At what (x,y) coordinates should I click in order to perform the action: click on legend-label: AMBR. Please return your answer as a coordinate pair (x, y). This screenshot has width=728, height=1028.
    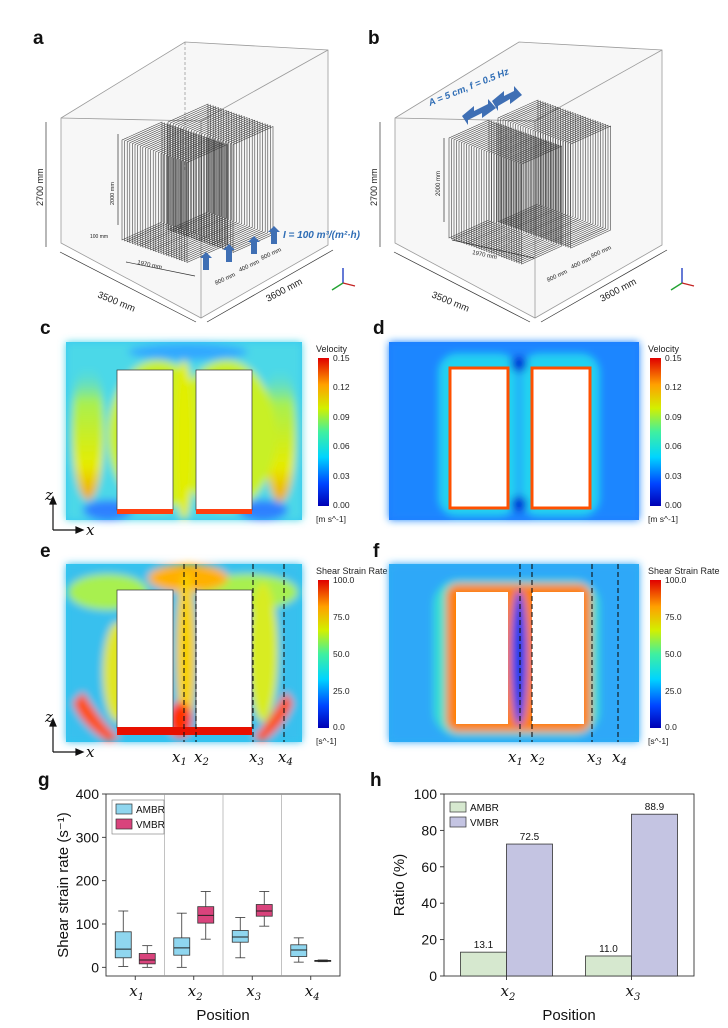
    Looking at the image, I should click on (484, 808).